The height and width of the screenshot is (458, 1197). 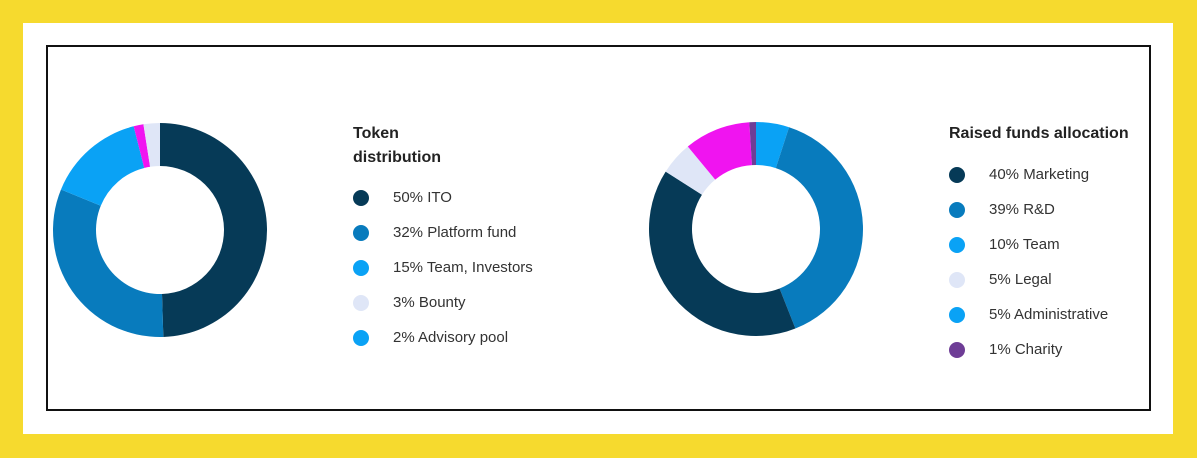 I want to click on raised-funds-title: Raised funds allocation, so click(x=1039, y=134).